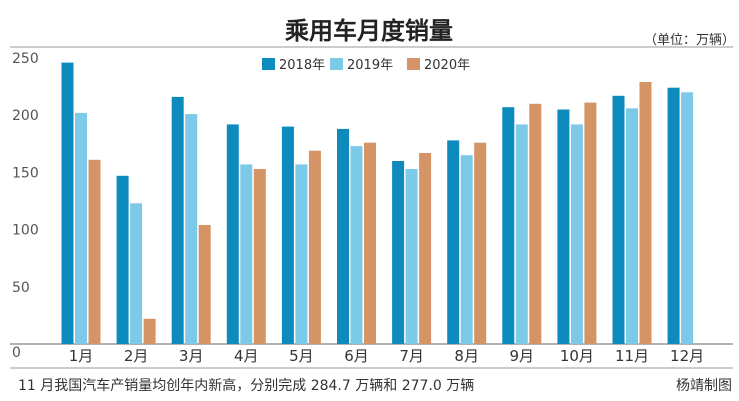 The image size is (739, 401). I want to click on x-tick-label: 10月, so click(577, 356).